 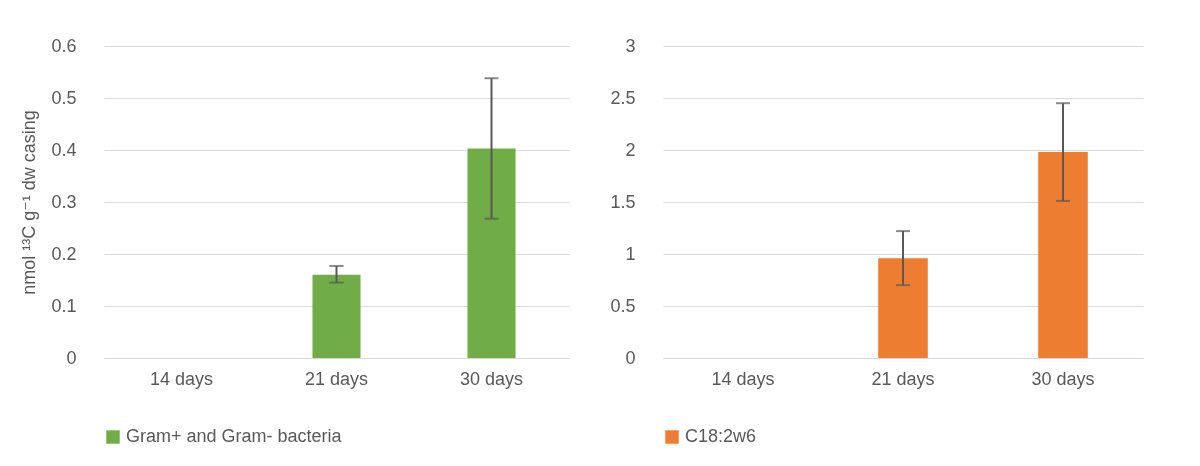 I want to click on y-tick-label: 0.4, so click(x=64, y=149).